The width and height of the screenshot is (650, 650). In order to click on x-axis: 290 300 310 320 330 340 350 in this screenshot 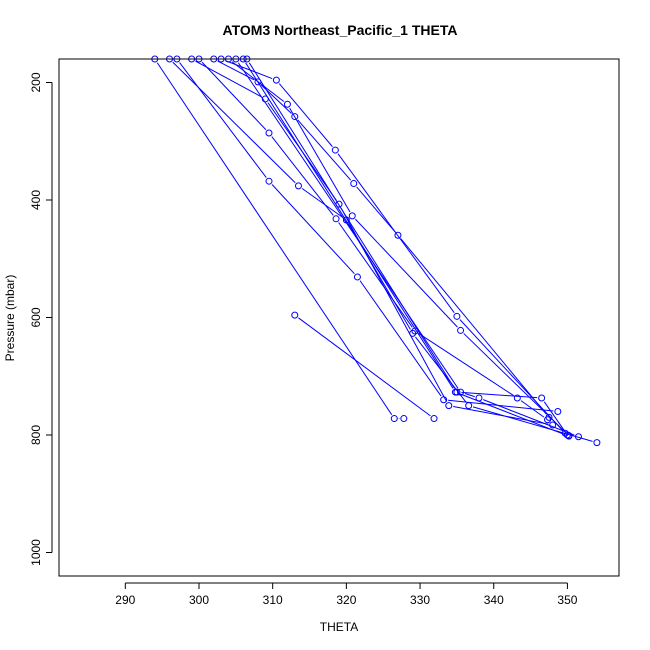, I will do `click(346, 594)`.